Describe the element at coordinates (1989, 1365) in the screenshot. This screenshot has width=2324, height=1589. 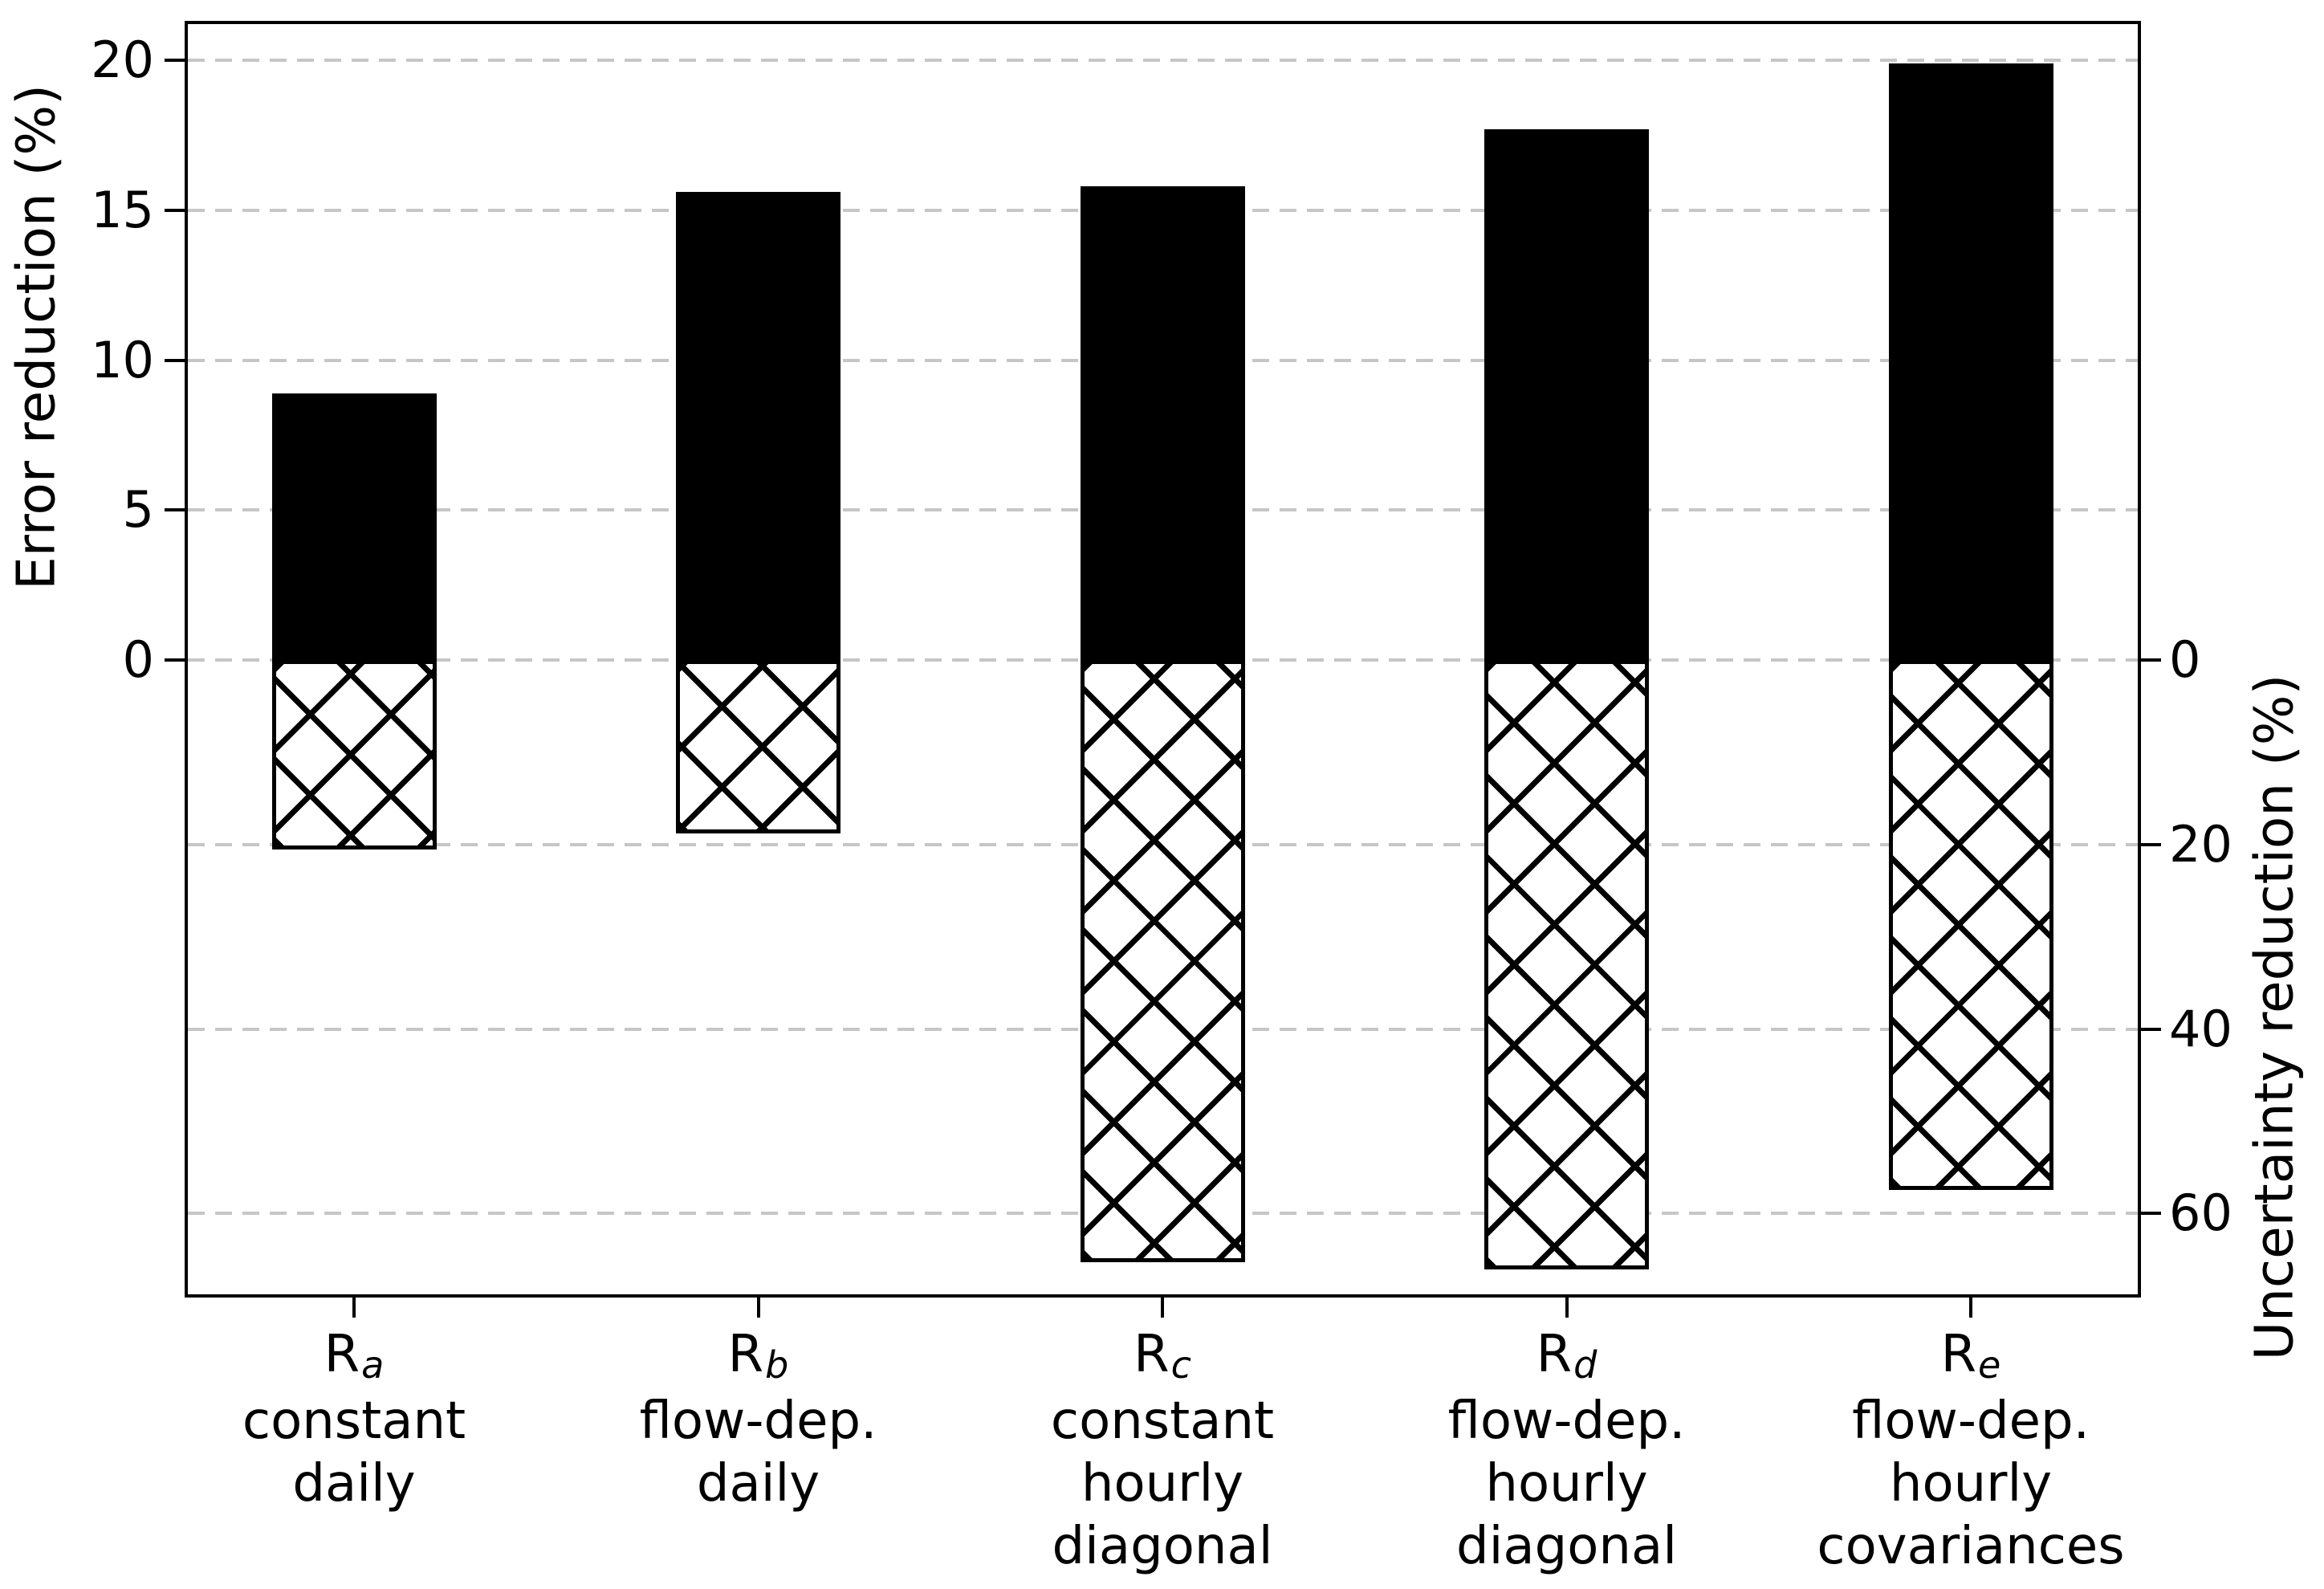
I see `category-subscript: e` at that location.